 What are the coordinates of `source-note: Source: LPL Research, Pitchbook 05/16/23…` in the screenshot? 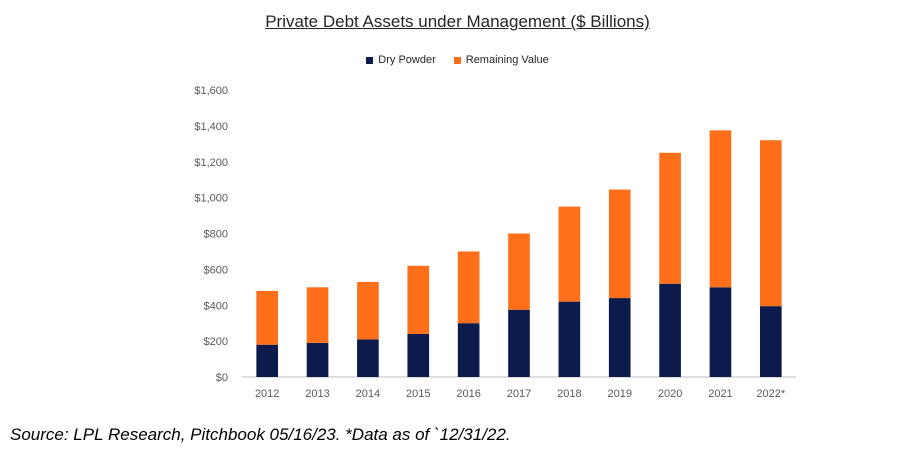 It's located at (260, 434).